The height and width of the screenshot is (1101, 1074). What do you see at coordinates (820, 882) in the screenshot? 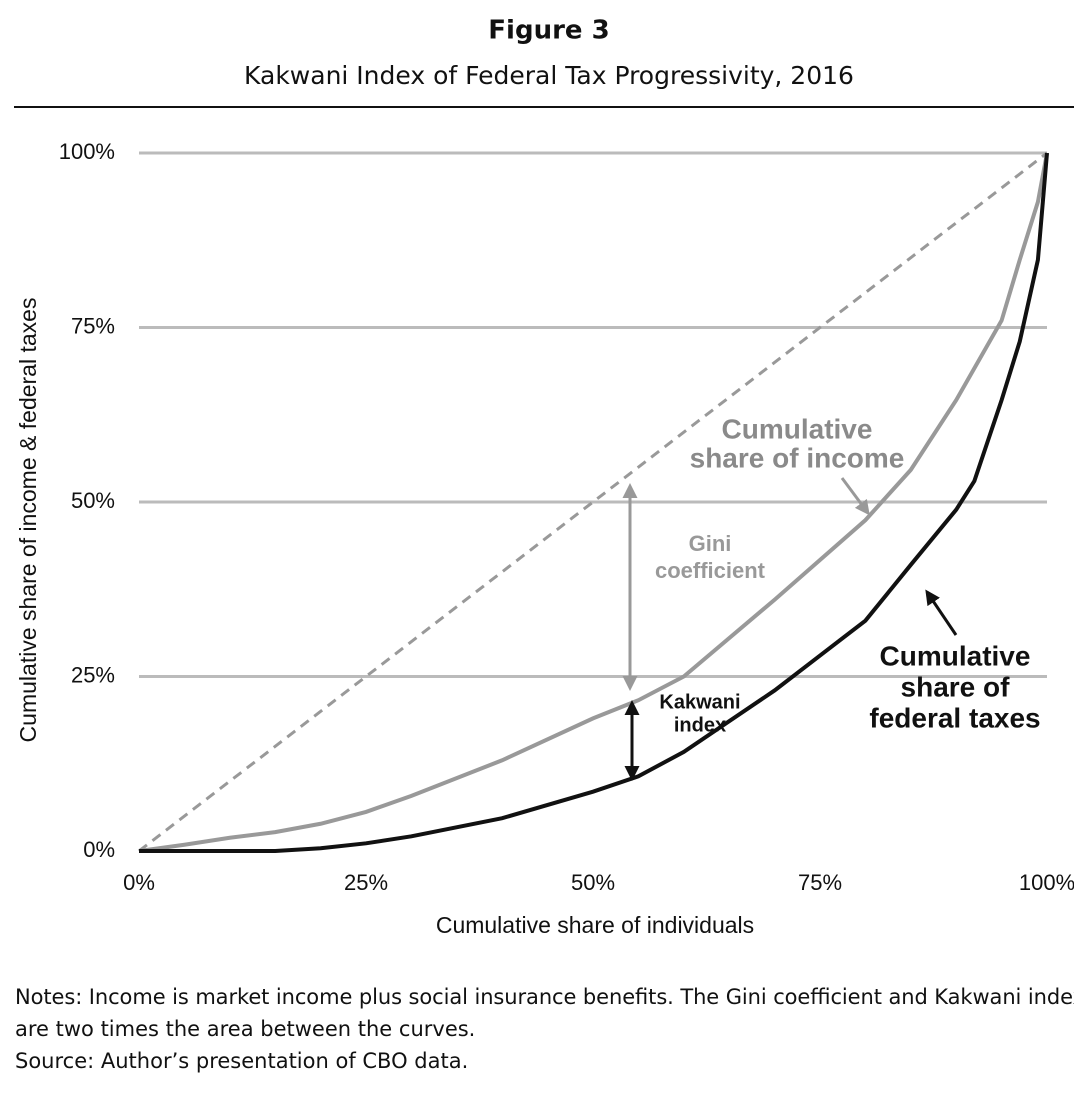
I see `x-tick-label: 75%` at bounding box center [820, 882].